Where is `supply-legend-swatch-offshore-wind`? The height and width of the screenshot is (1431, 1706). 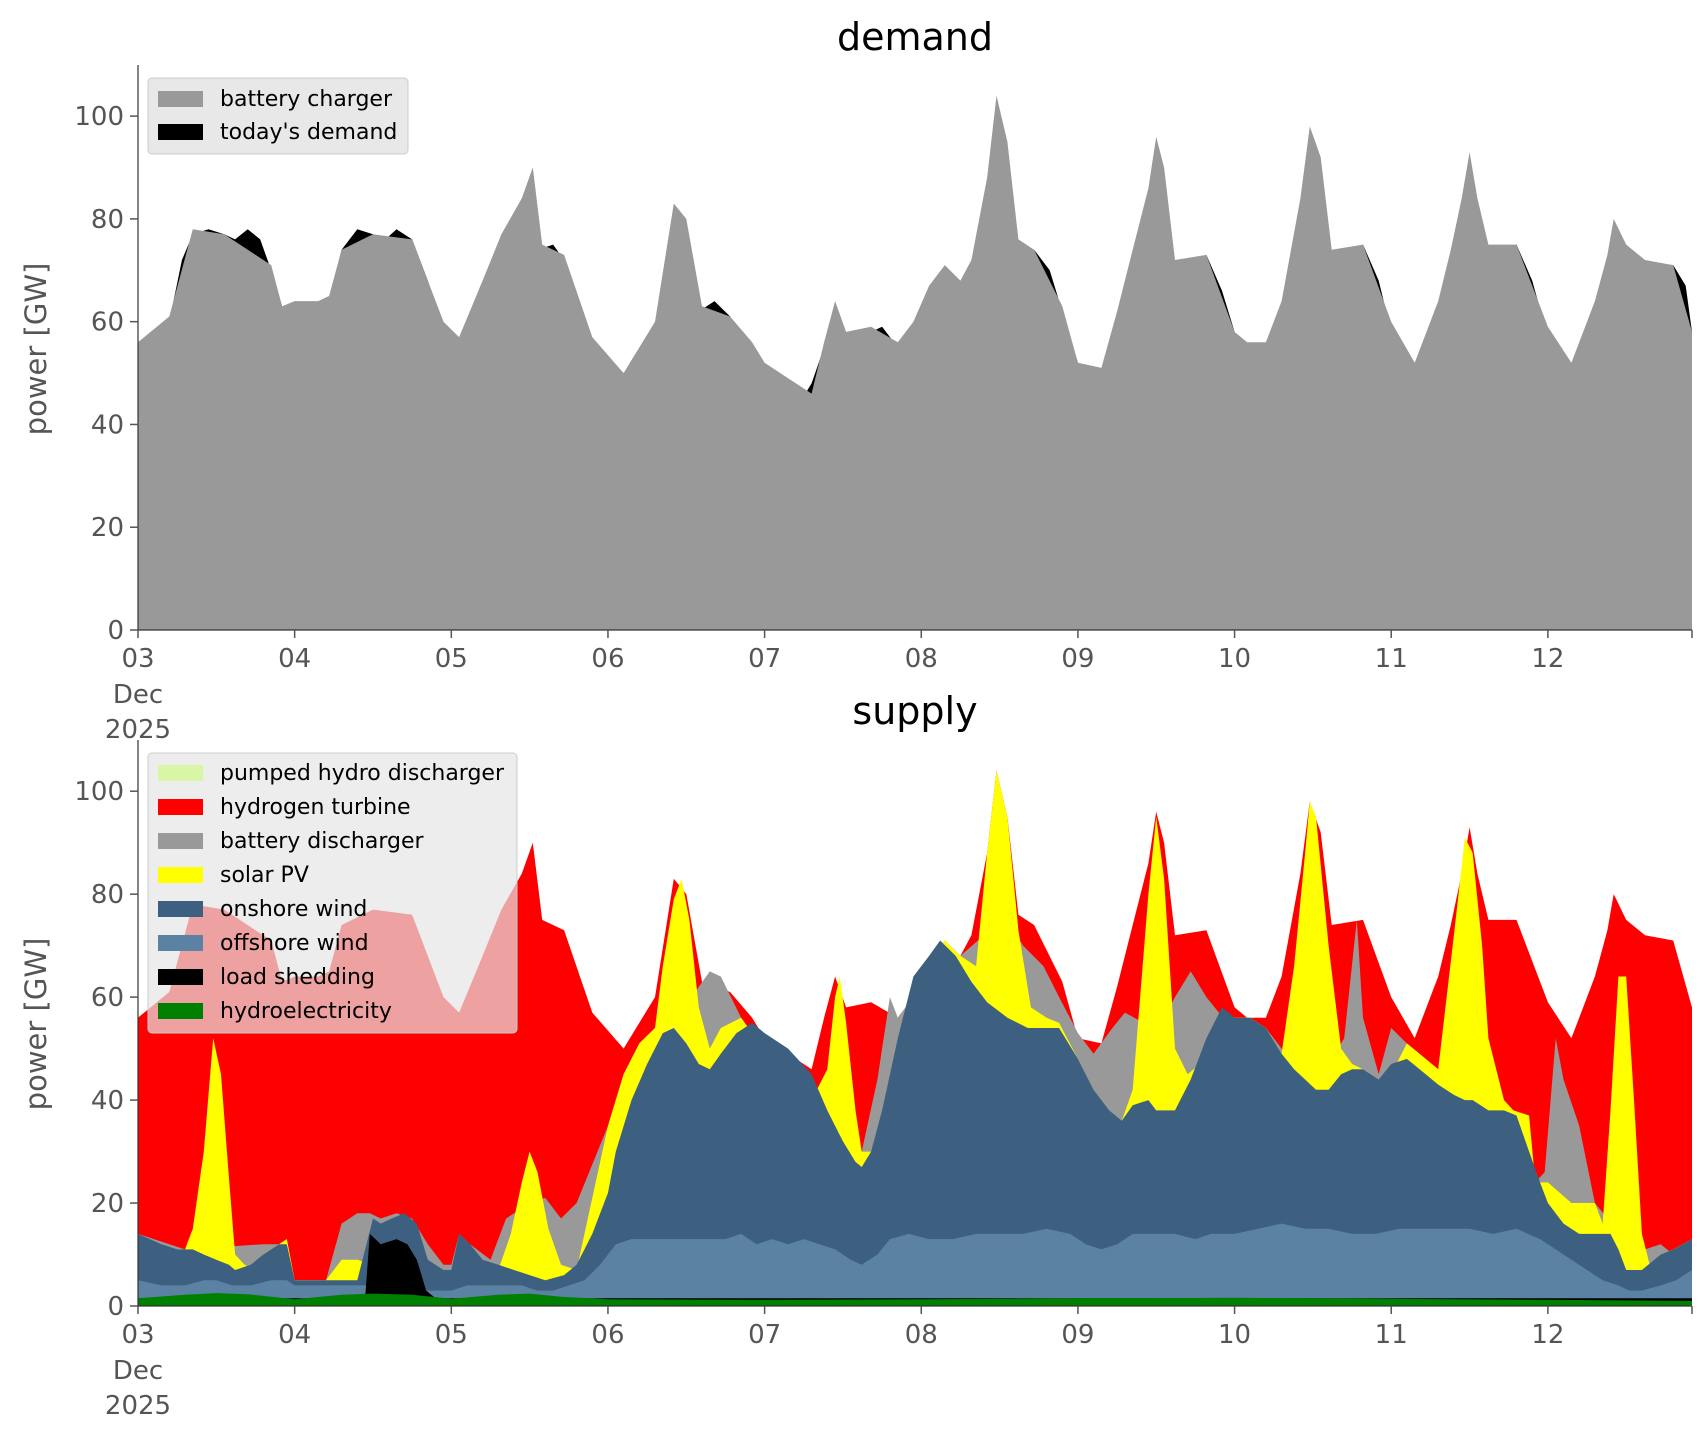
supply-legend-swatch-offshore-wind is located at coordinates (180, 943).